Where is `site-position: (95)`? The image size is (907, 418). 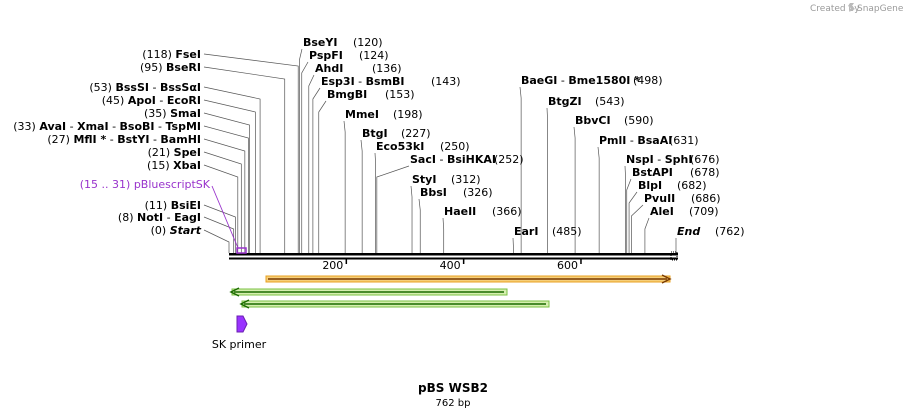
site-position: (95) is located at coordinates (153, 67).